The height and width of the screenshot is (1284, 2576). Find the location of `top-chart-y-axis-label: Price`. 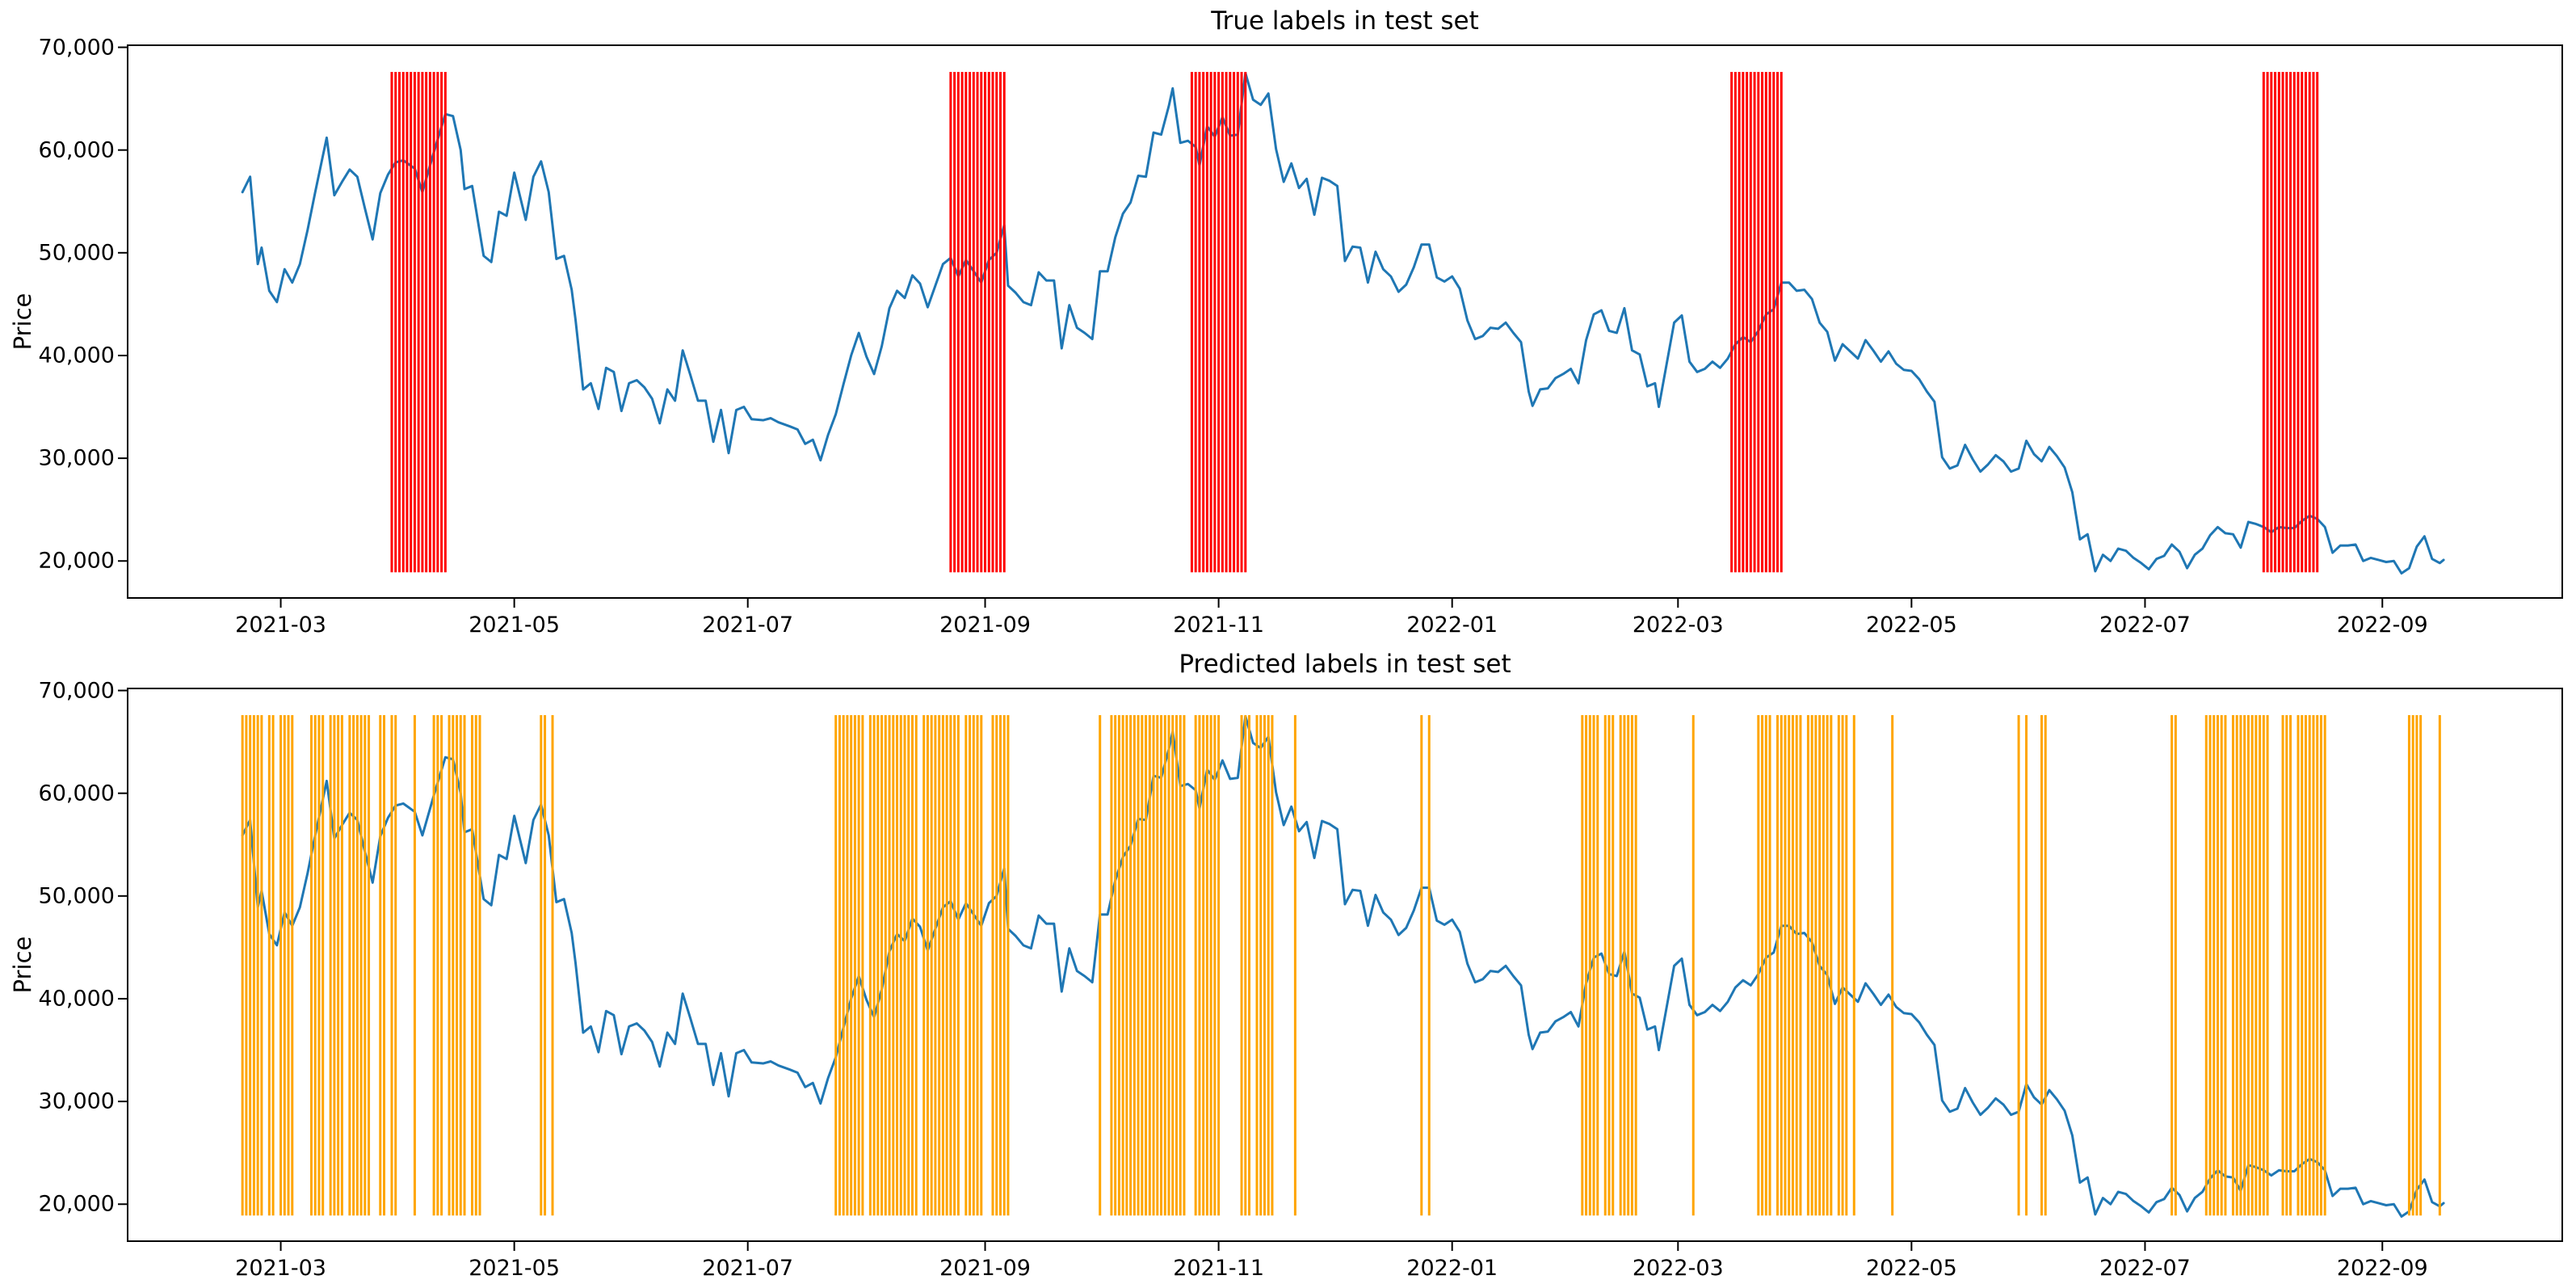

top-chart-y-axis-label: Price is located at coordinates (22, 322).